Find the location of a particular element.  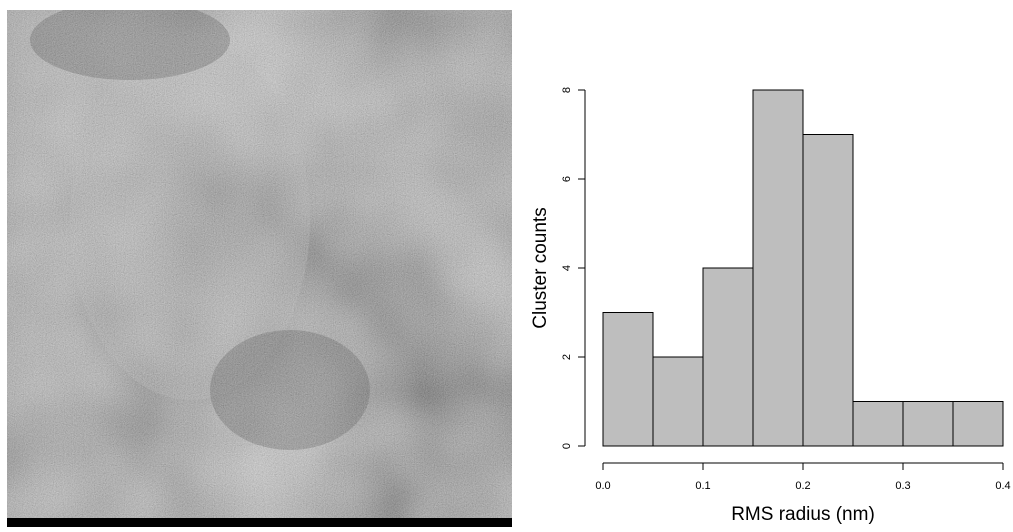

y-tick-label: 4 is located at coordinates (567, 268).